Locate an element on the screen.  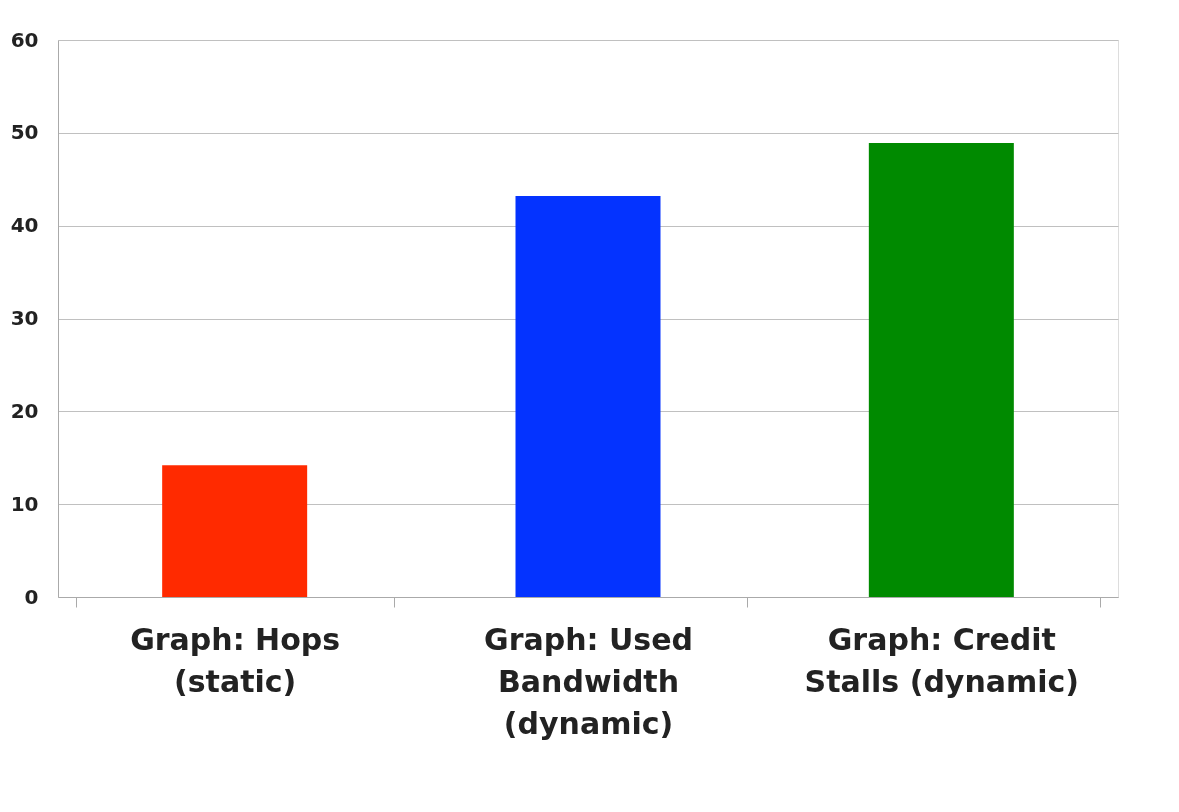
y-tick-label: 60 is located at coordinates (24, 39).